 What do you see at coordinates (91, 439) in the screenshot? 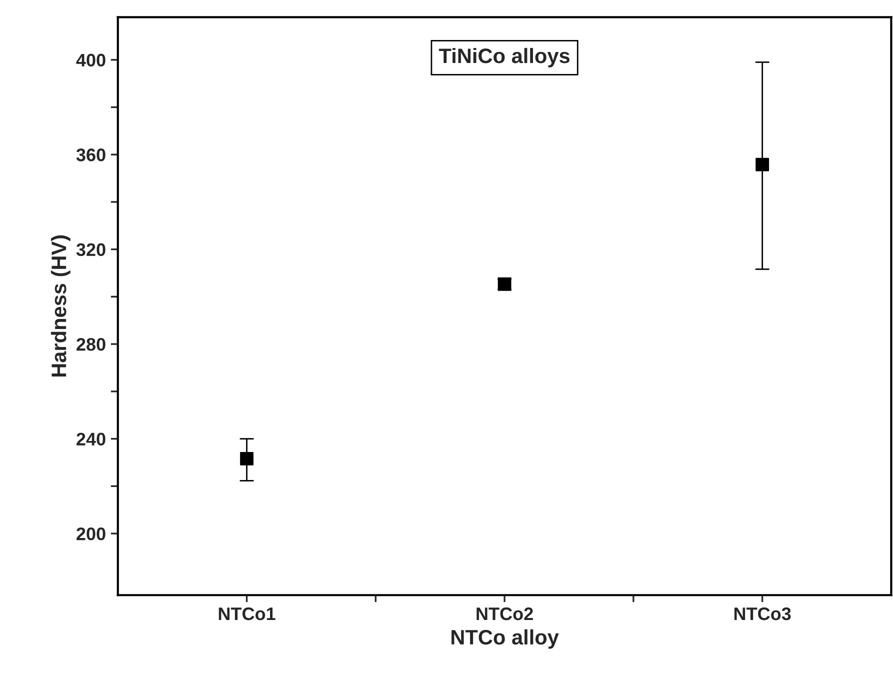
I see `y-tick-label: 240` at bounding box center [91, 439].